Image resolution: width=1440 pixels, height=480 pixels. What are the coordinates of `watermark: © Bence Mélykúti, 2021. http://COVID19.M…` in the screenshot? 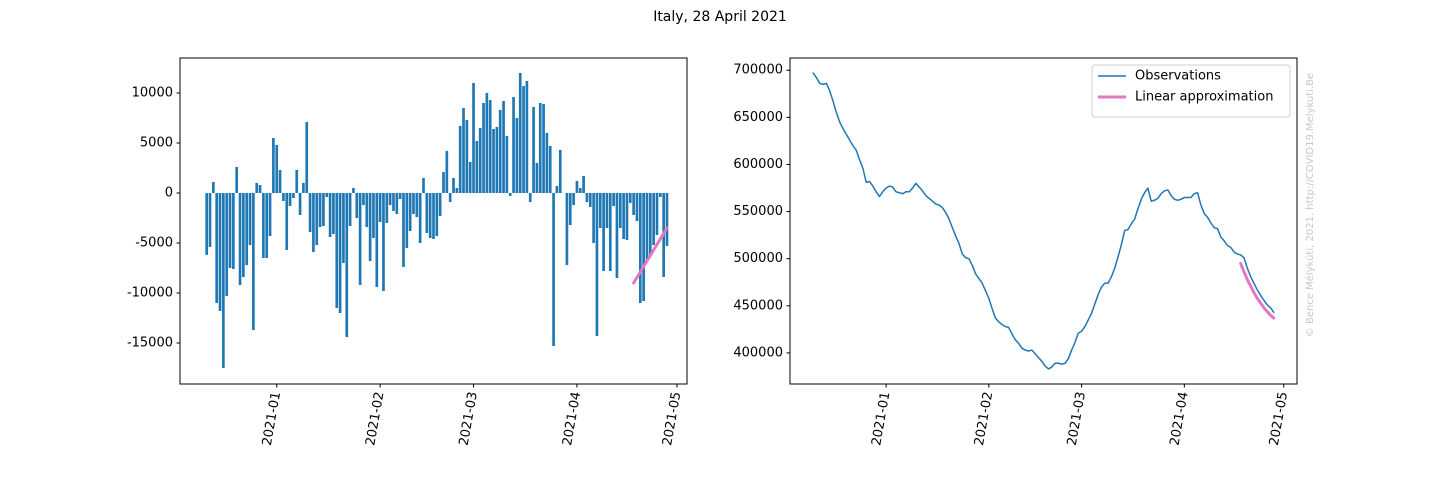 It's located at (1310, 205).